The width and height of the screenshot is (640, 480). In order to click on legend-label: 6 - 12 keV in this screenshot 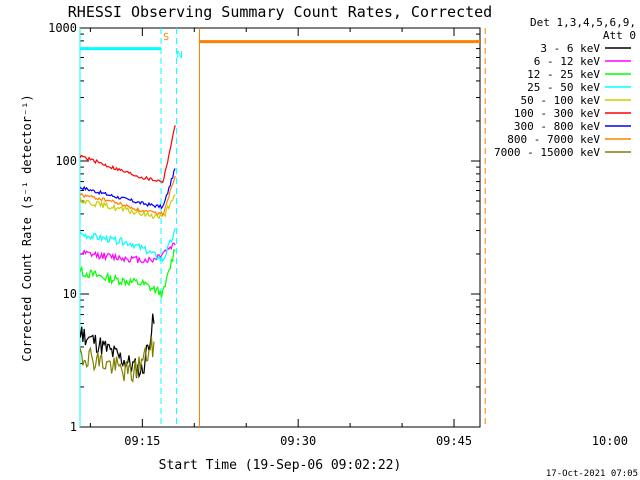, I will do `click(567, 61)`.